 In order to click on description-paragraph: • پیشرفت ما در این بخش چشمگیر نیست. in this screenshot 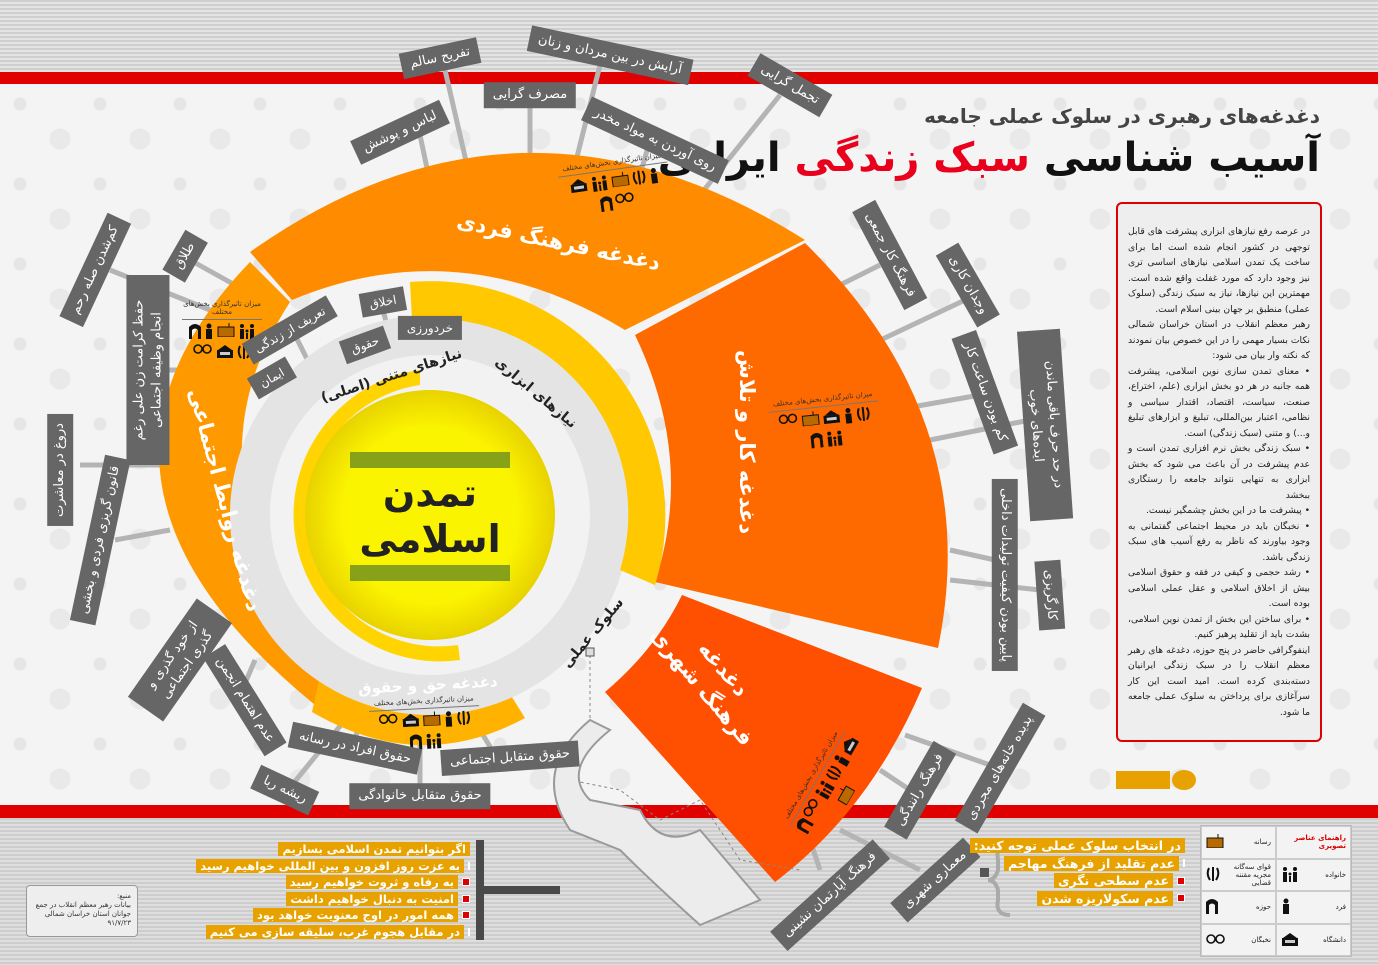, I will do `click(1228, 510)`.